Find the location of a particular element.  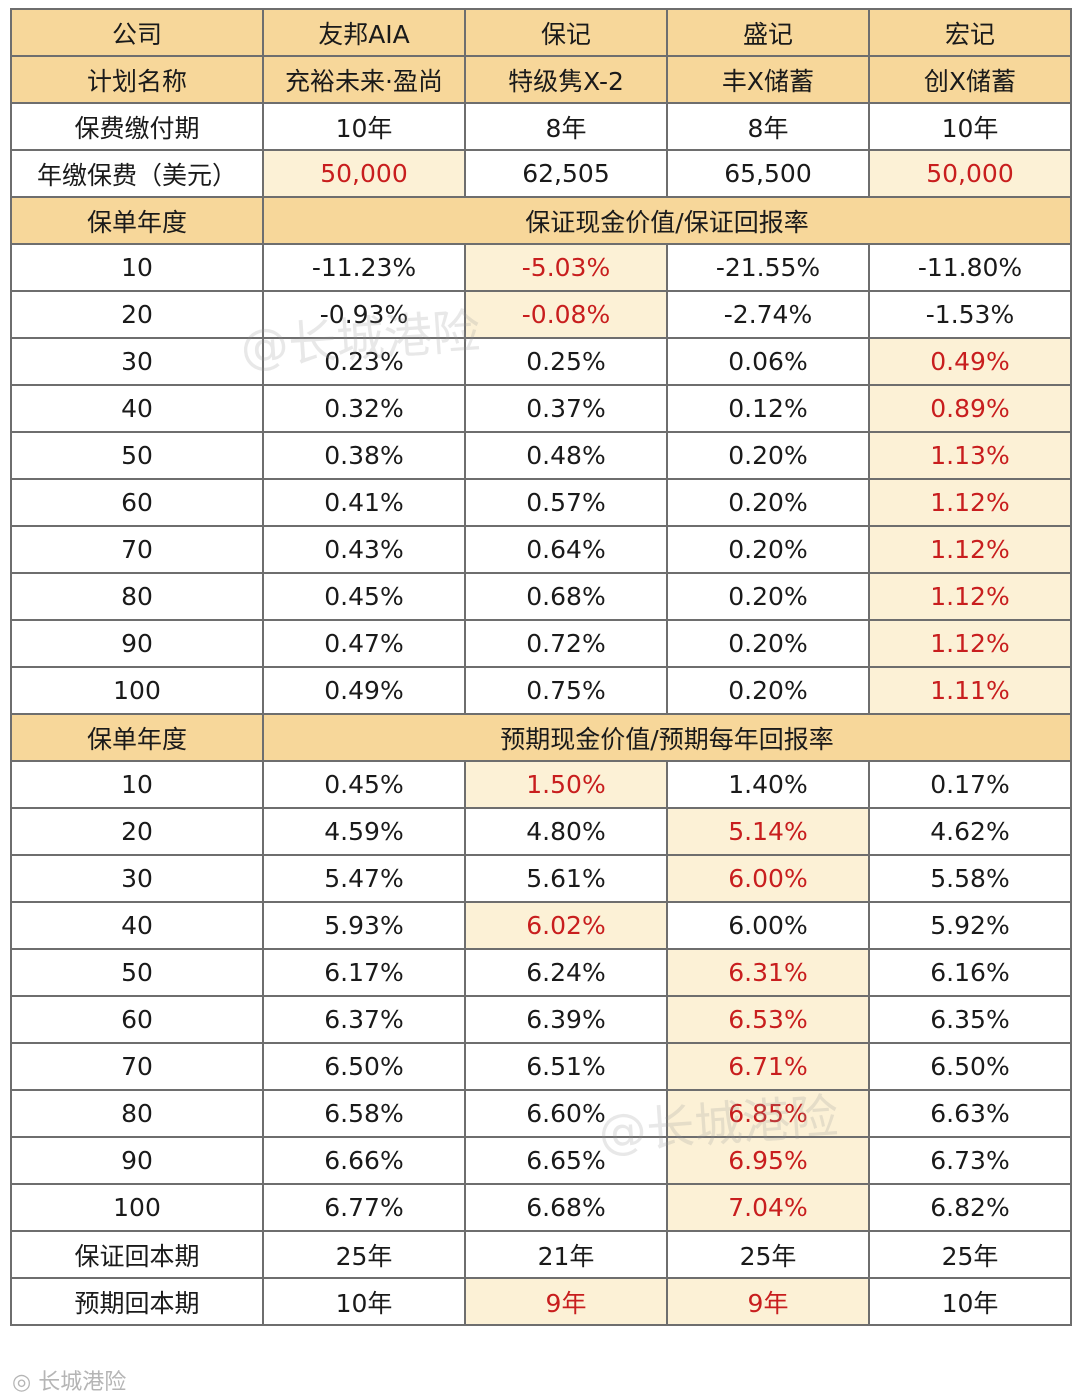

guaranteed-rate-cell: 1.11% is located at coordinates (970, 690).